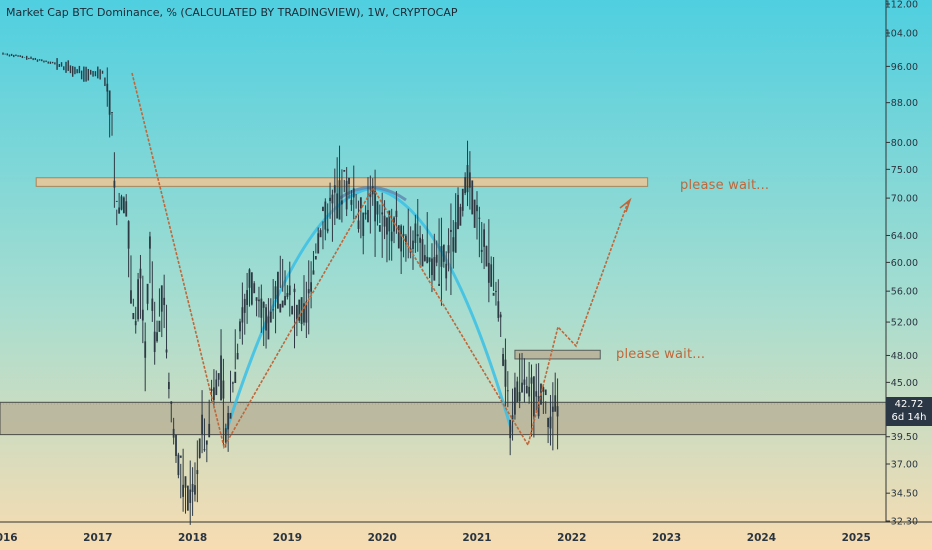 This screenshot has height=550, width=932. Describe the element at coordinates (904, 356) in the screenshot. I see `y-tick-label: 48.00` at that location.